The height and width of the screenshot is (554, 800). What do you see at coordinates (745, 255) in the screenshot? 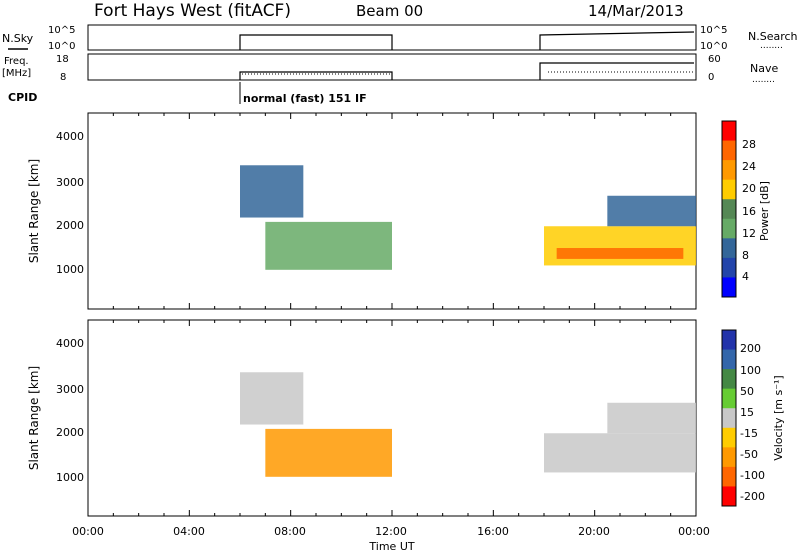
I see `power-colorbar-tick-8: 8` at bounding box center [745, 255].